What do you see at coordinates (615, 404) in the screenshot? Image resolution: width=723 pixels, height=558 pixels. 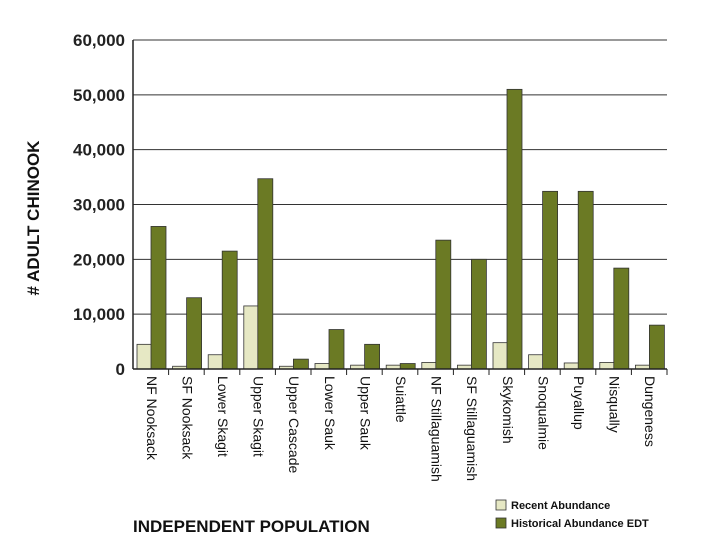 I see `x-tick-label: Nisqually` at bounding box center [615, 404].